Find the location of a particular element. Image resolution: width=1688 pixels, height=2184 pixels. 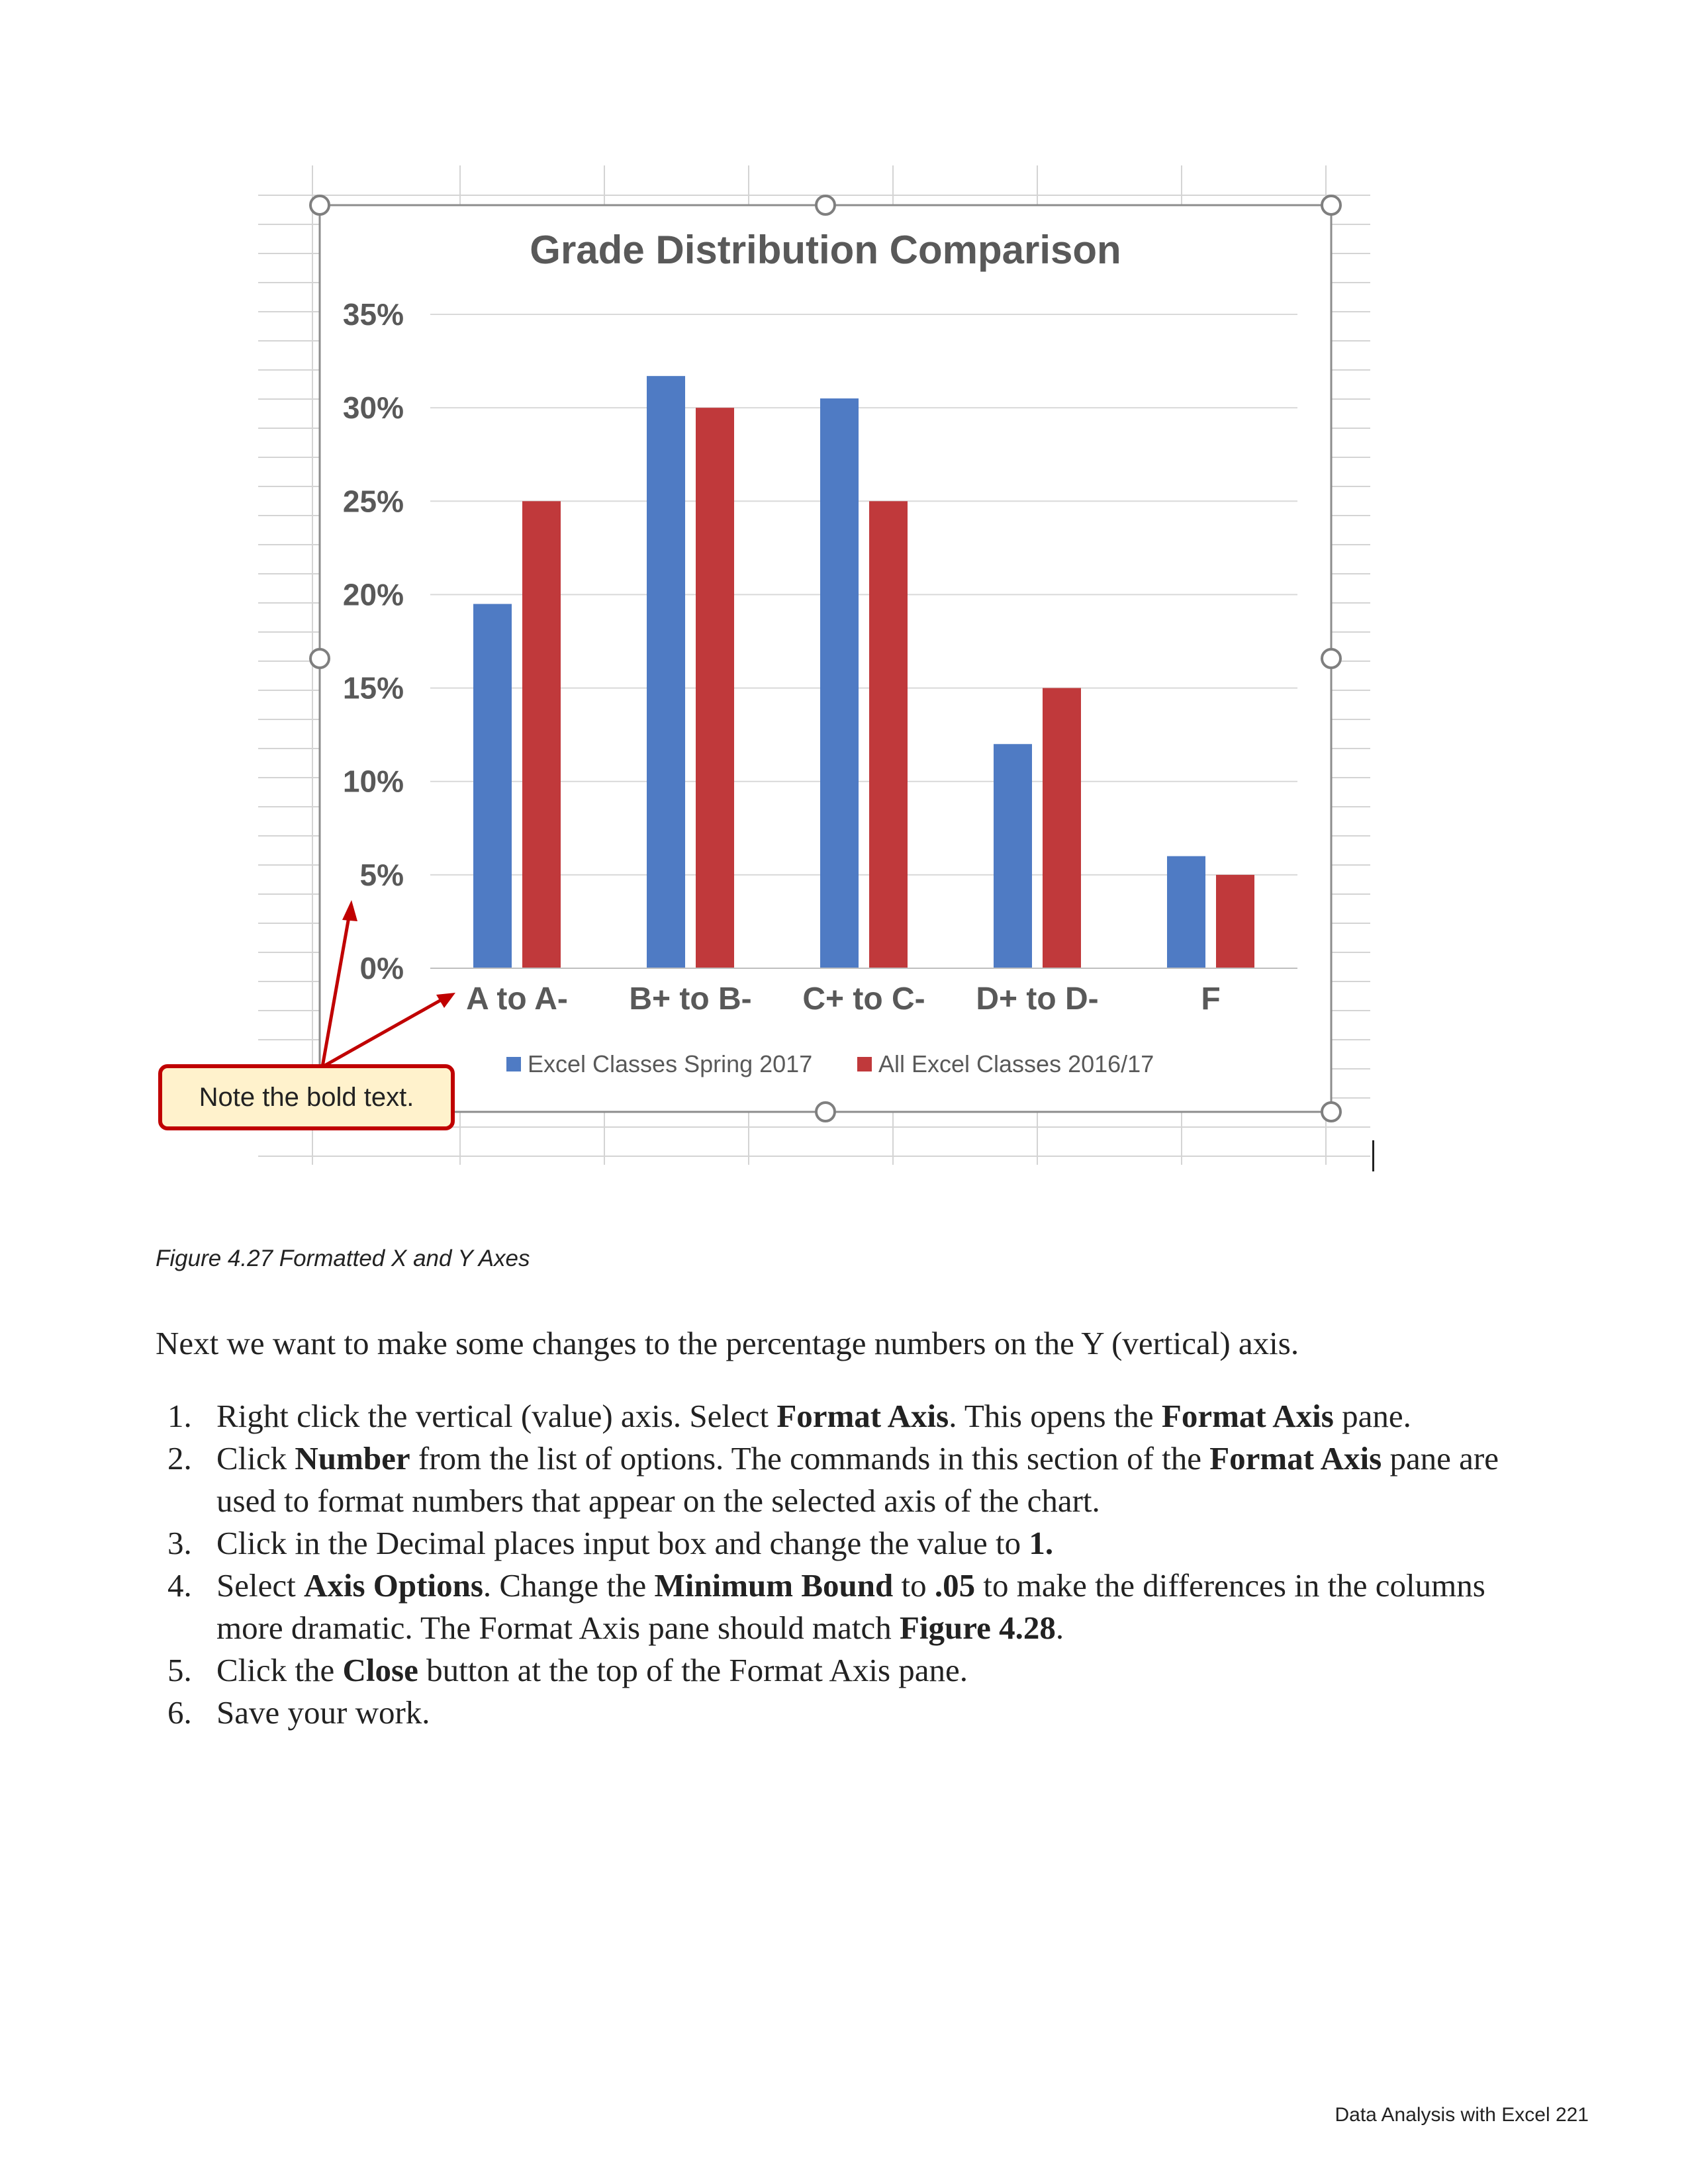

step-text: Click is located at coordinates (255, 1459).